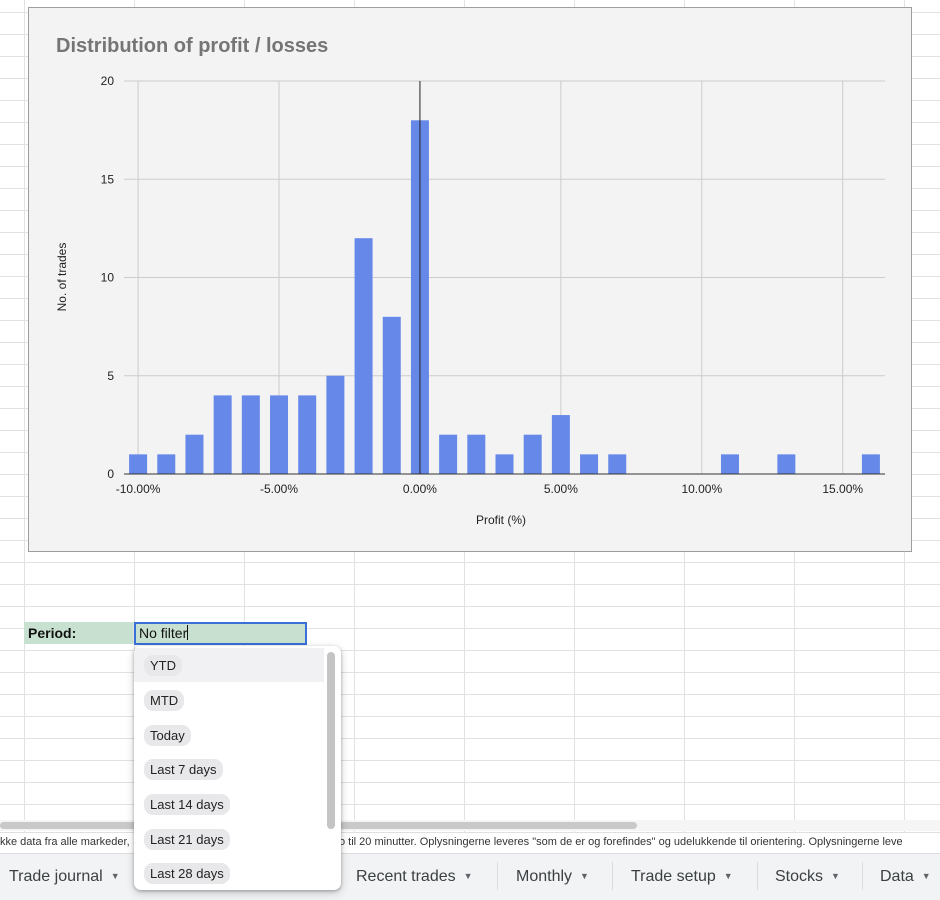  What do you see at coordinates (110, 474) in the screenshot?
I see `y-tick-label: 0` at bounding box center [110, 474].